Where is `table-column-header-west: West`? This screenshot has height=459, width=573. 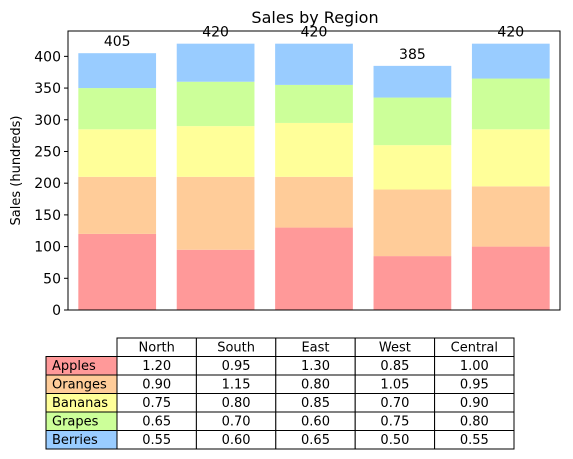 table-column-header-west: West is located at coordinates (395, 348).